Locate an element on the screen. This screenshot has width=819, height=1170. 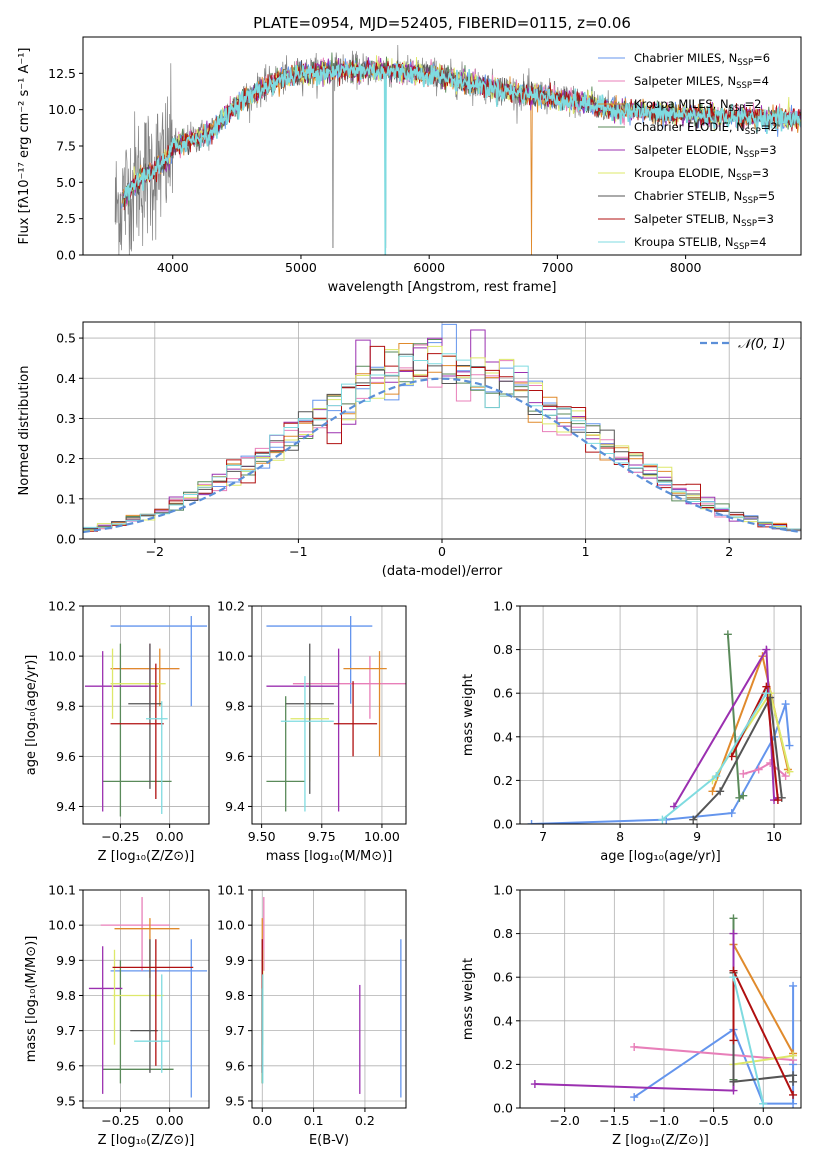
x-tick-label: 8000 is located at coordinates (686, 267).